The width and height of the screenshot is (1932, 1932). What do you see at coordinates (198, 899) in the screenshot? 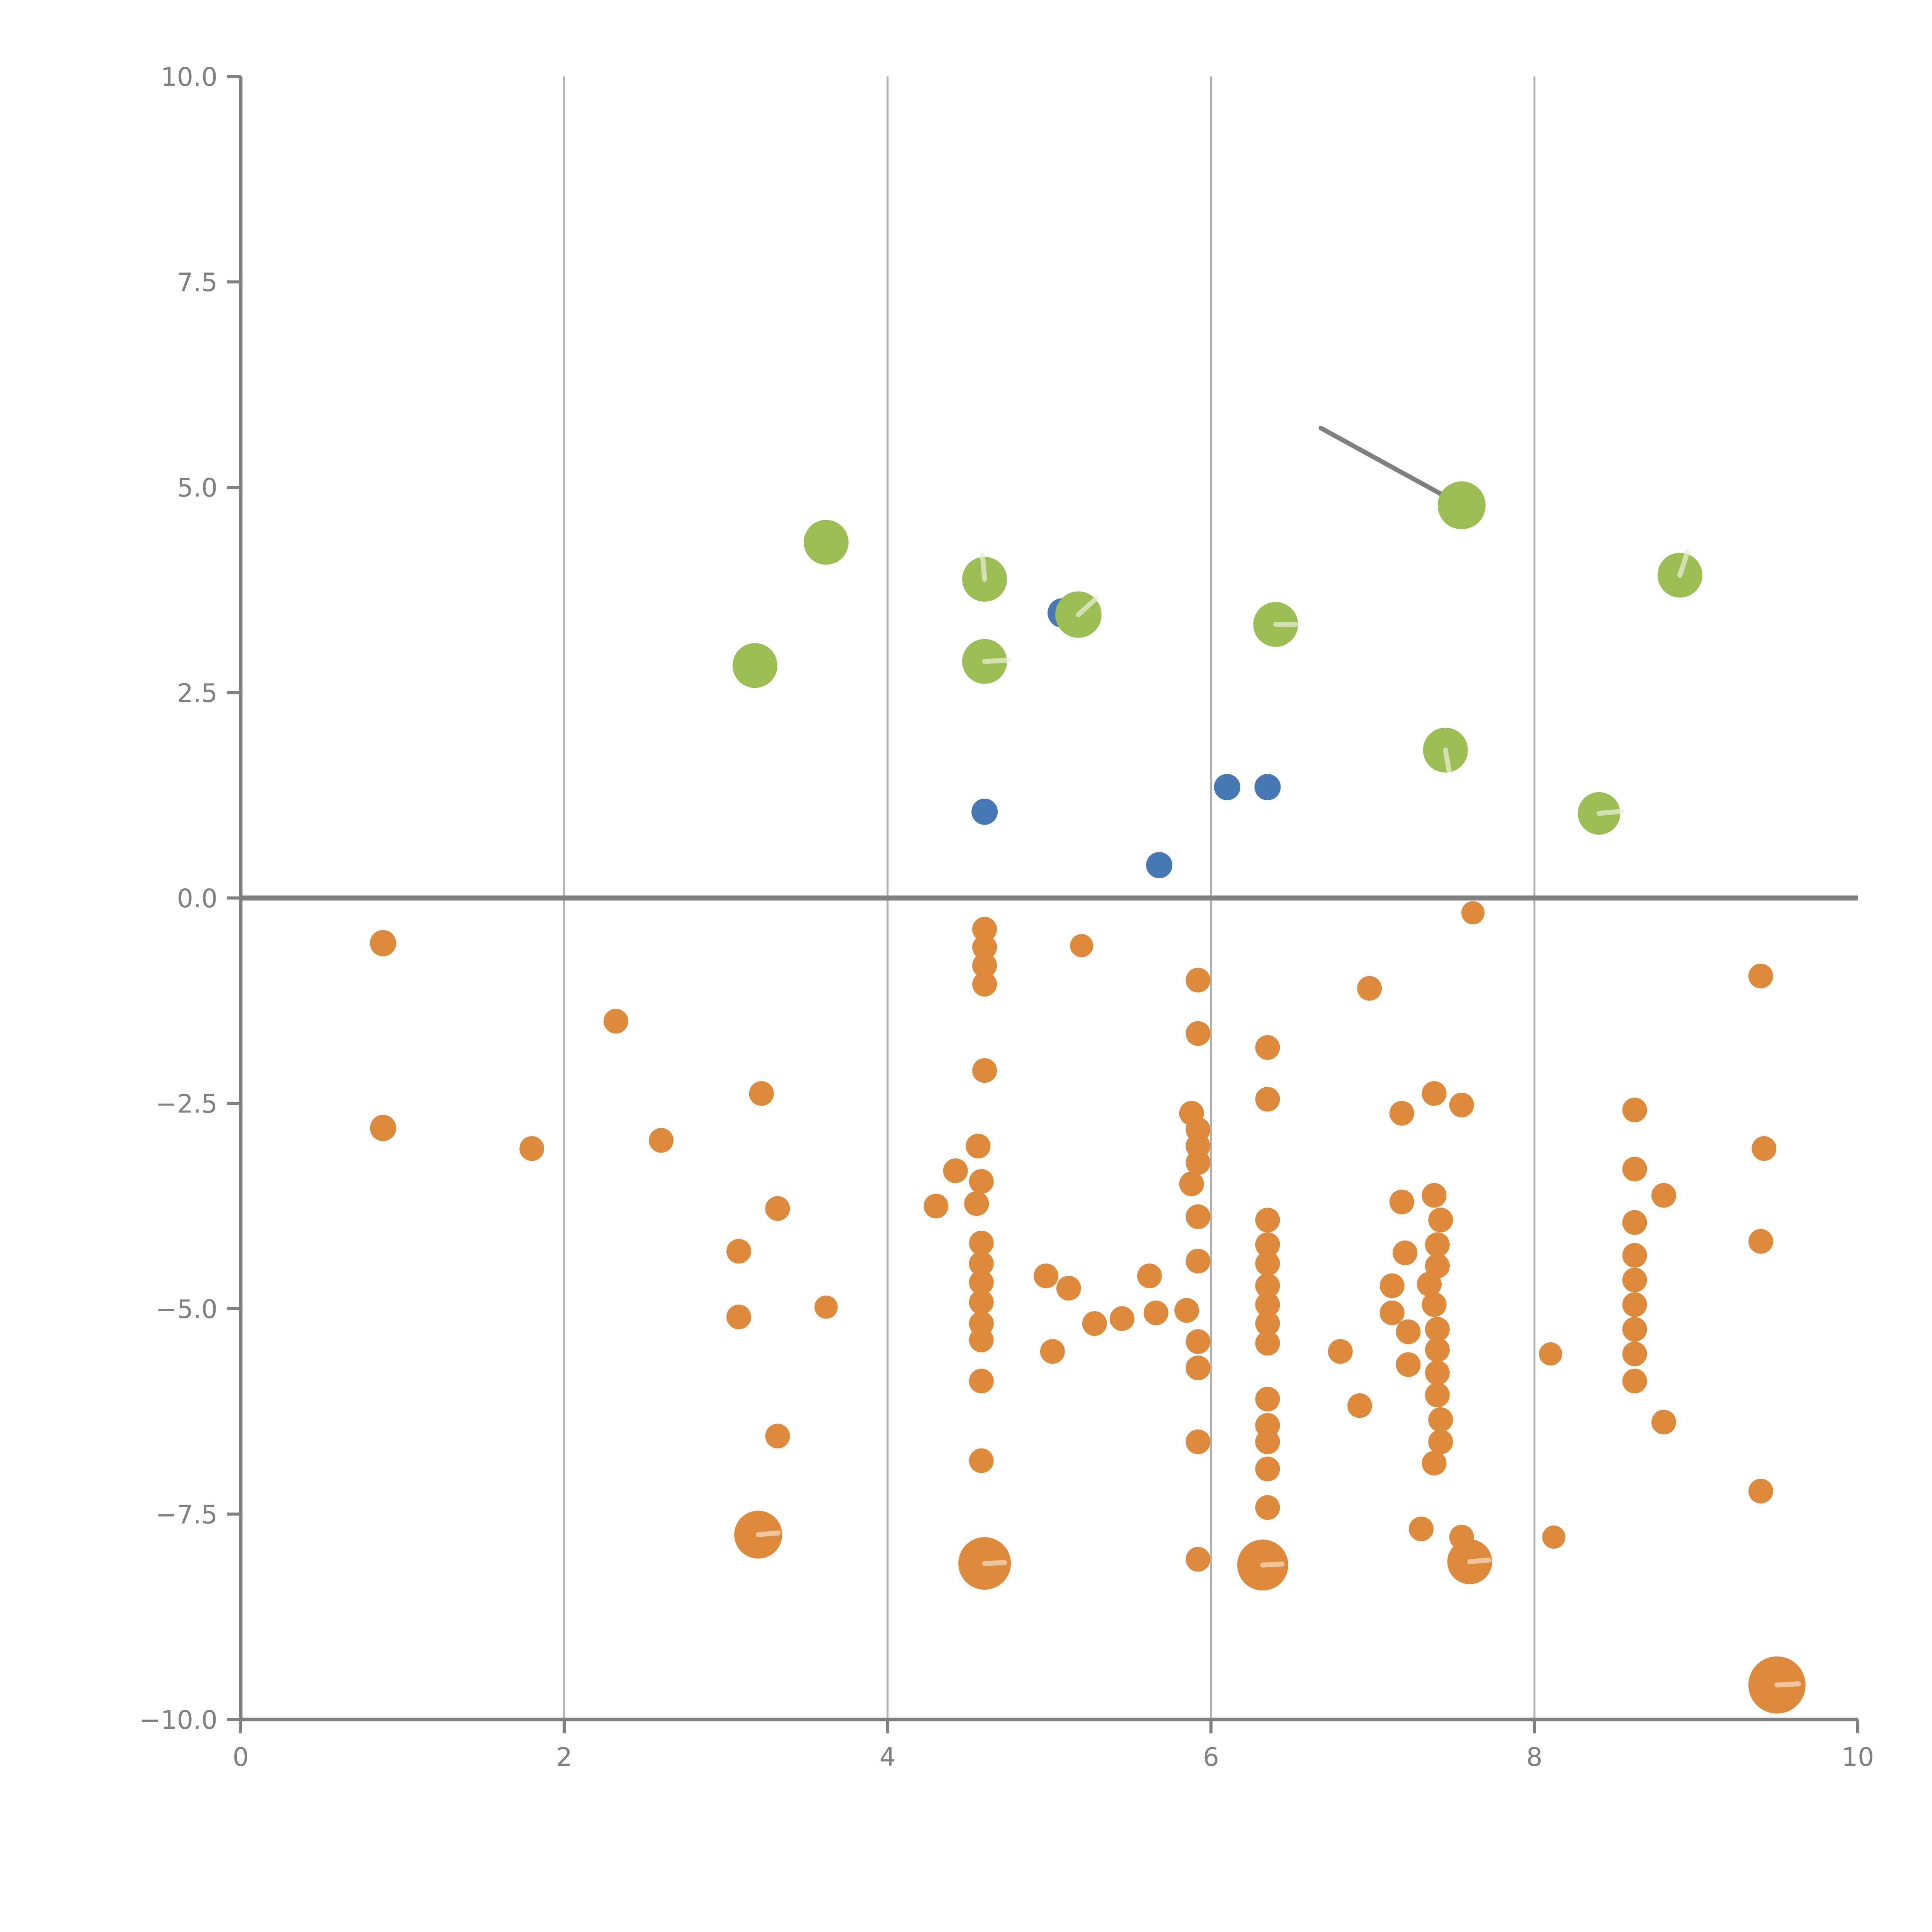
I see `y-tick-label-0: 0.0` at bounding box center [198, 899].